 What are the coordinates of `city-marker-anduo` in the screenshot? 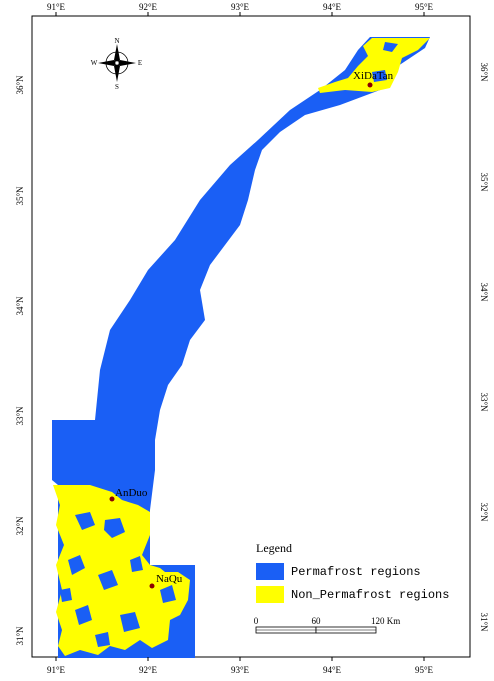 It's located at (112, 499).